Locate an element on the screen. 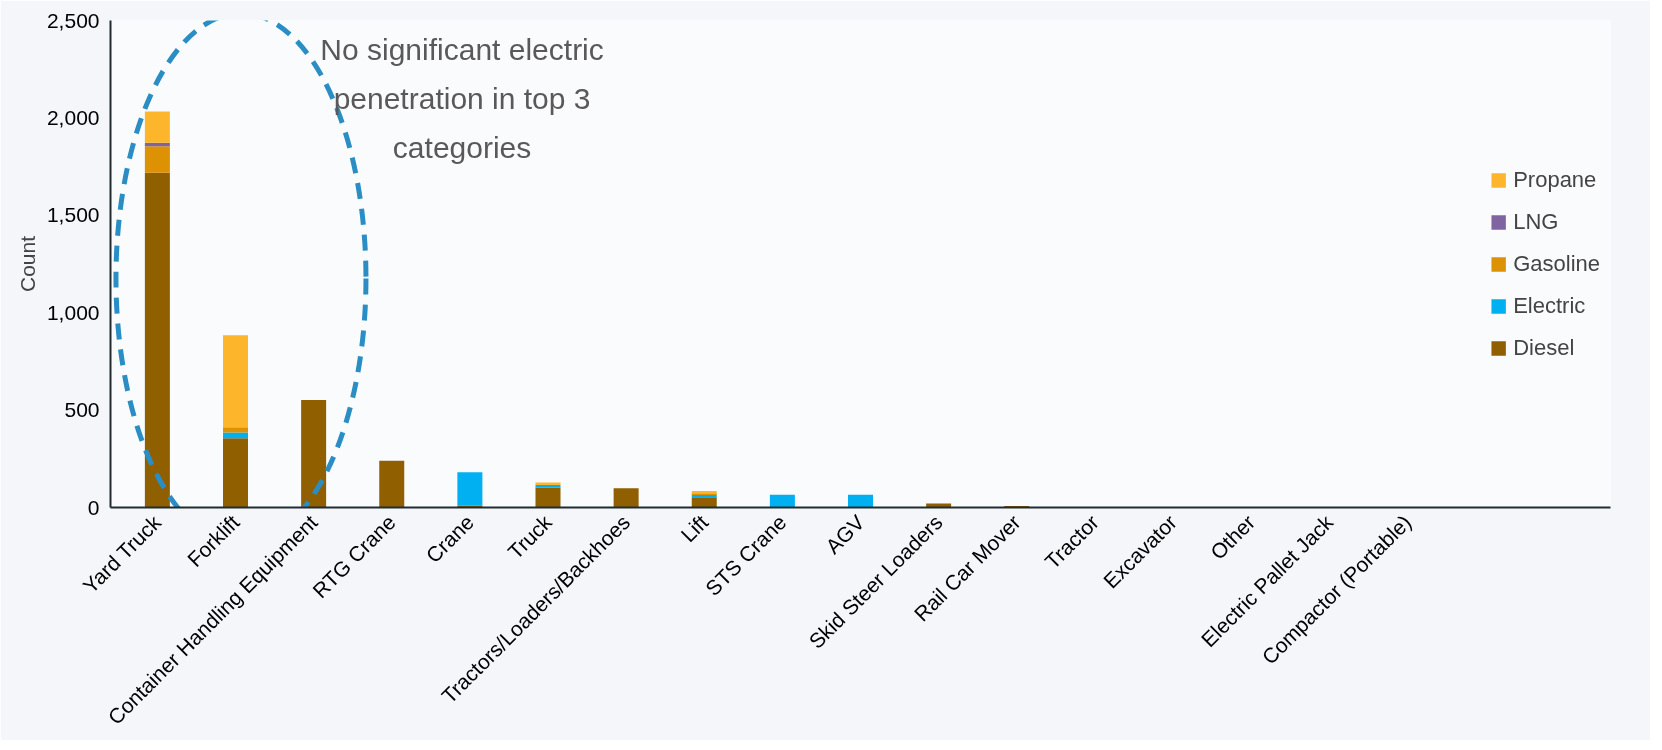  y-tick-label: 1,500 is located at coordinates (73, 215).